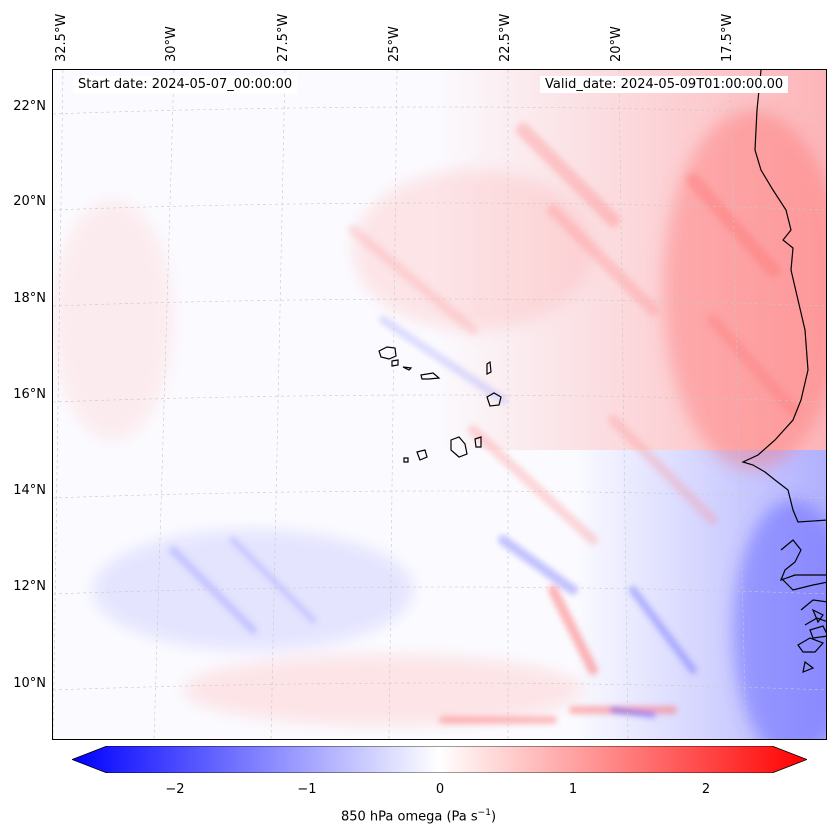 The image size is (837, 839). Describe the element at coordinates (439, 759) in the screenshot. I see `colorbar` at that location.